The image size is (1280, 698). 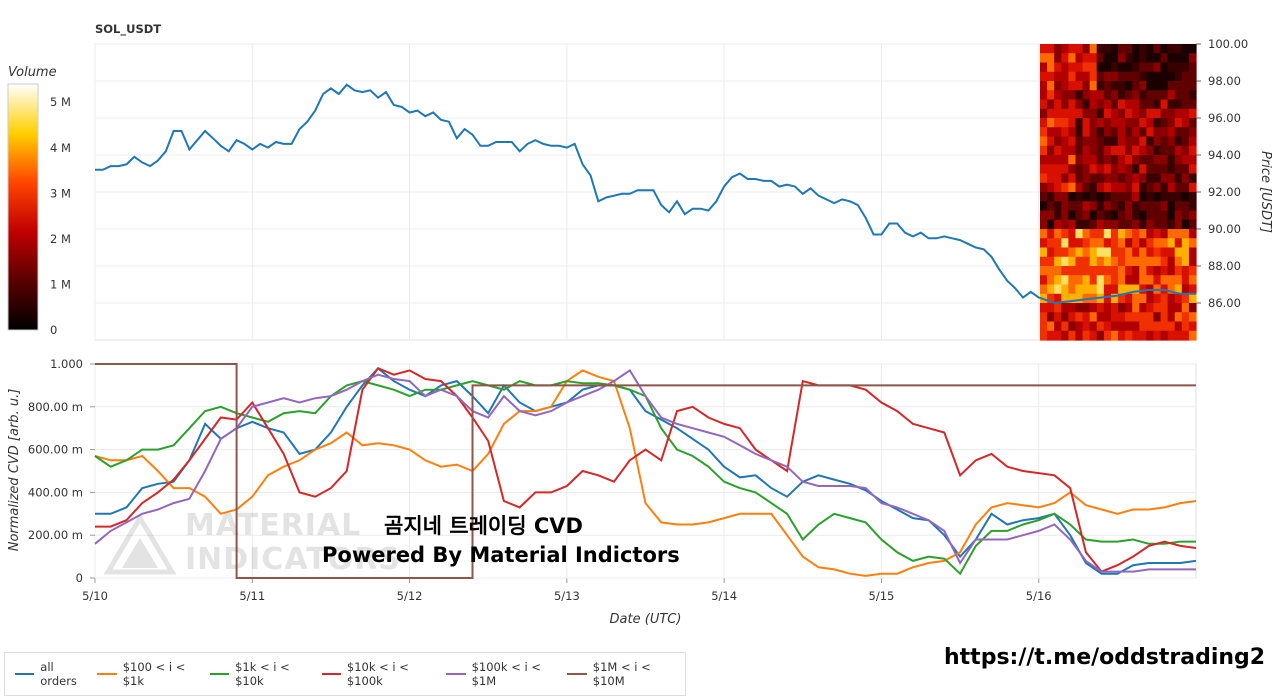 What do you see at coordinates (58, 674) in the screenshot?
I see `legend-label: all orders` at bounding box center [58, 674].